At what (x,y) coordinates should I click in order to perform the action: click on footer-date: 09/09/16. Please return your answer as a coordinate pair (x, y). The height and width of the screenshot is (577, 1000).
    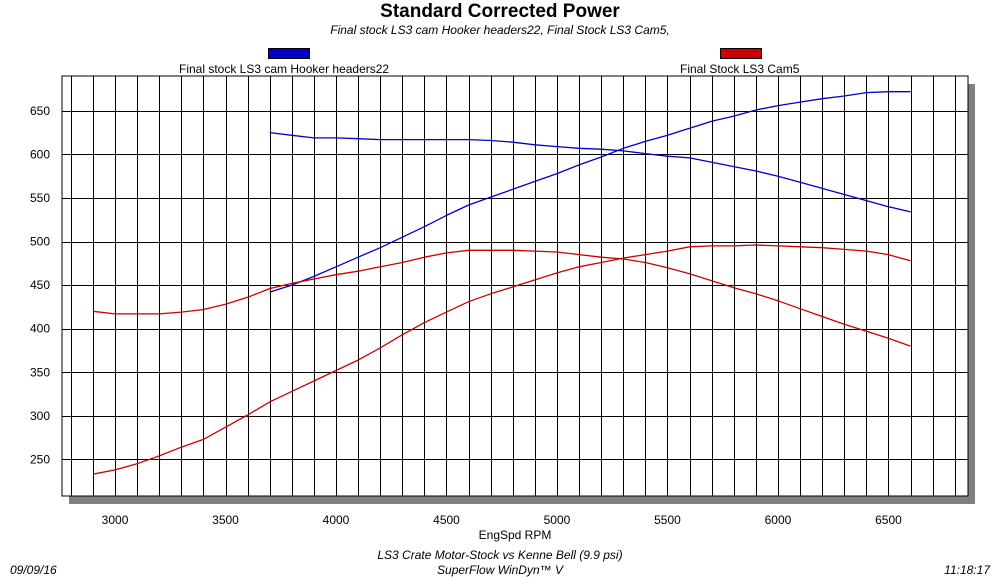
    Looking at the image, I should click on (33, 570).